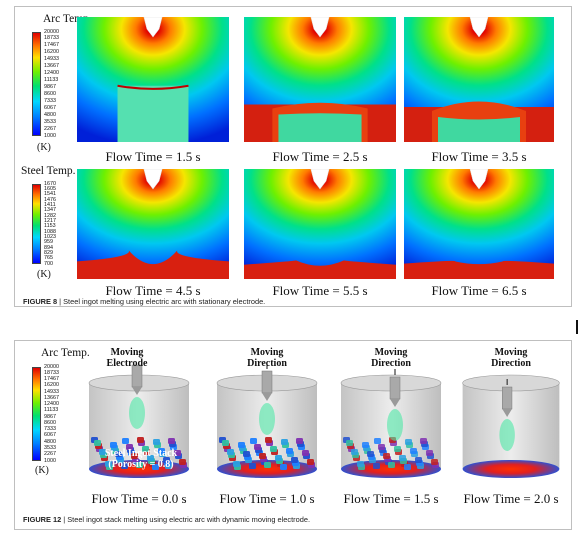 The width and height of the screenshot is (585, 539). What do you see at coordinates (51, 80) in the screenshot?
I see `colorbar-tick-label: 11133` at bounding box center [51, 80].